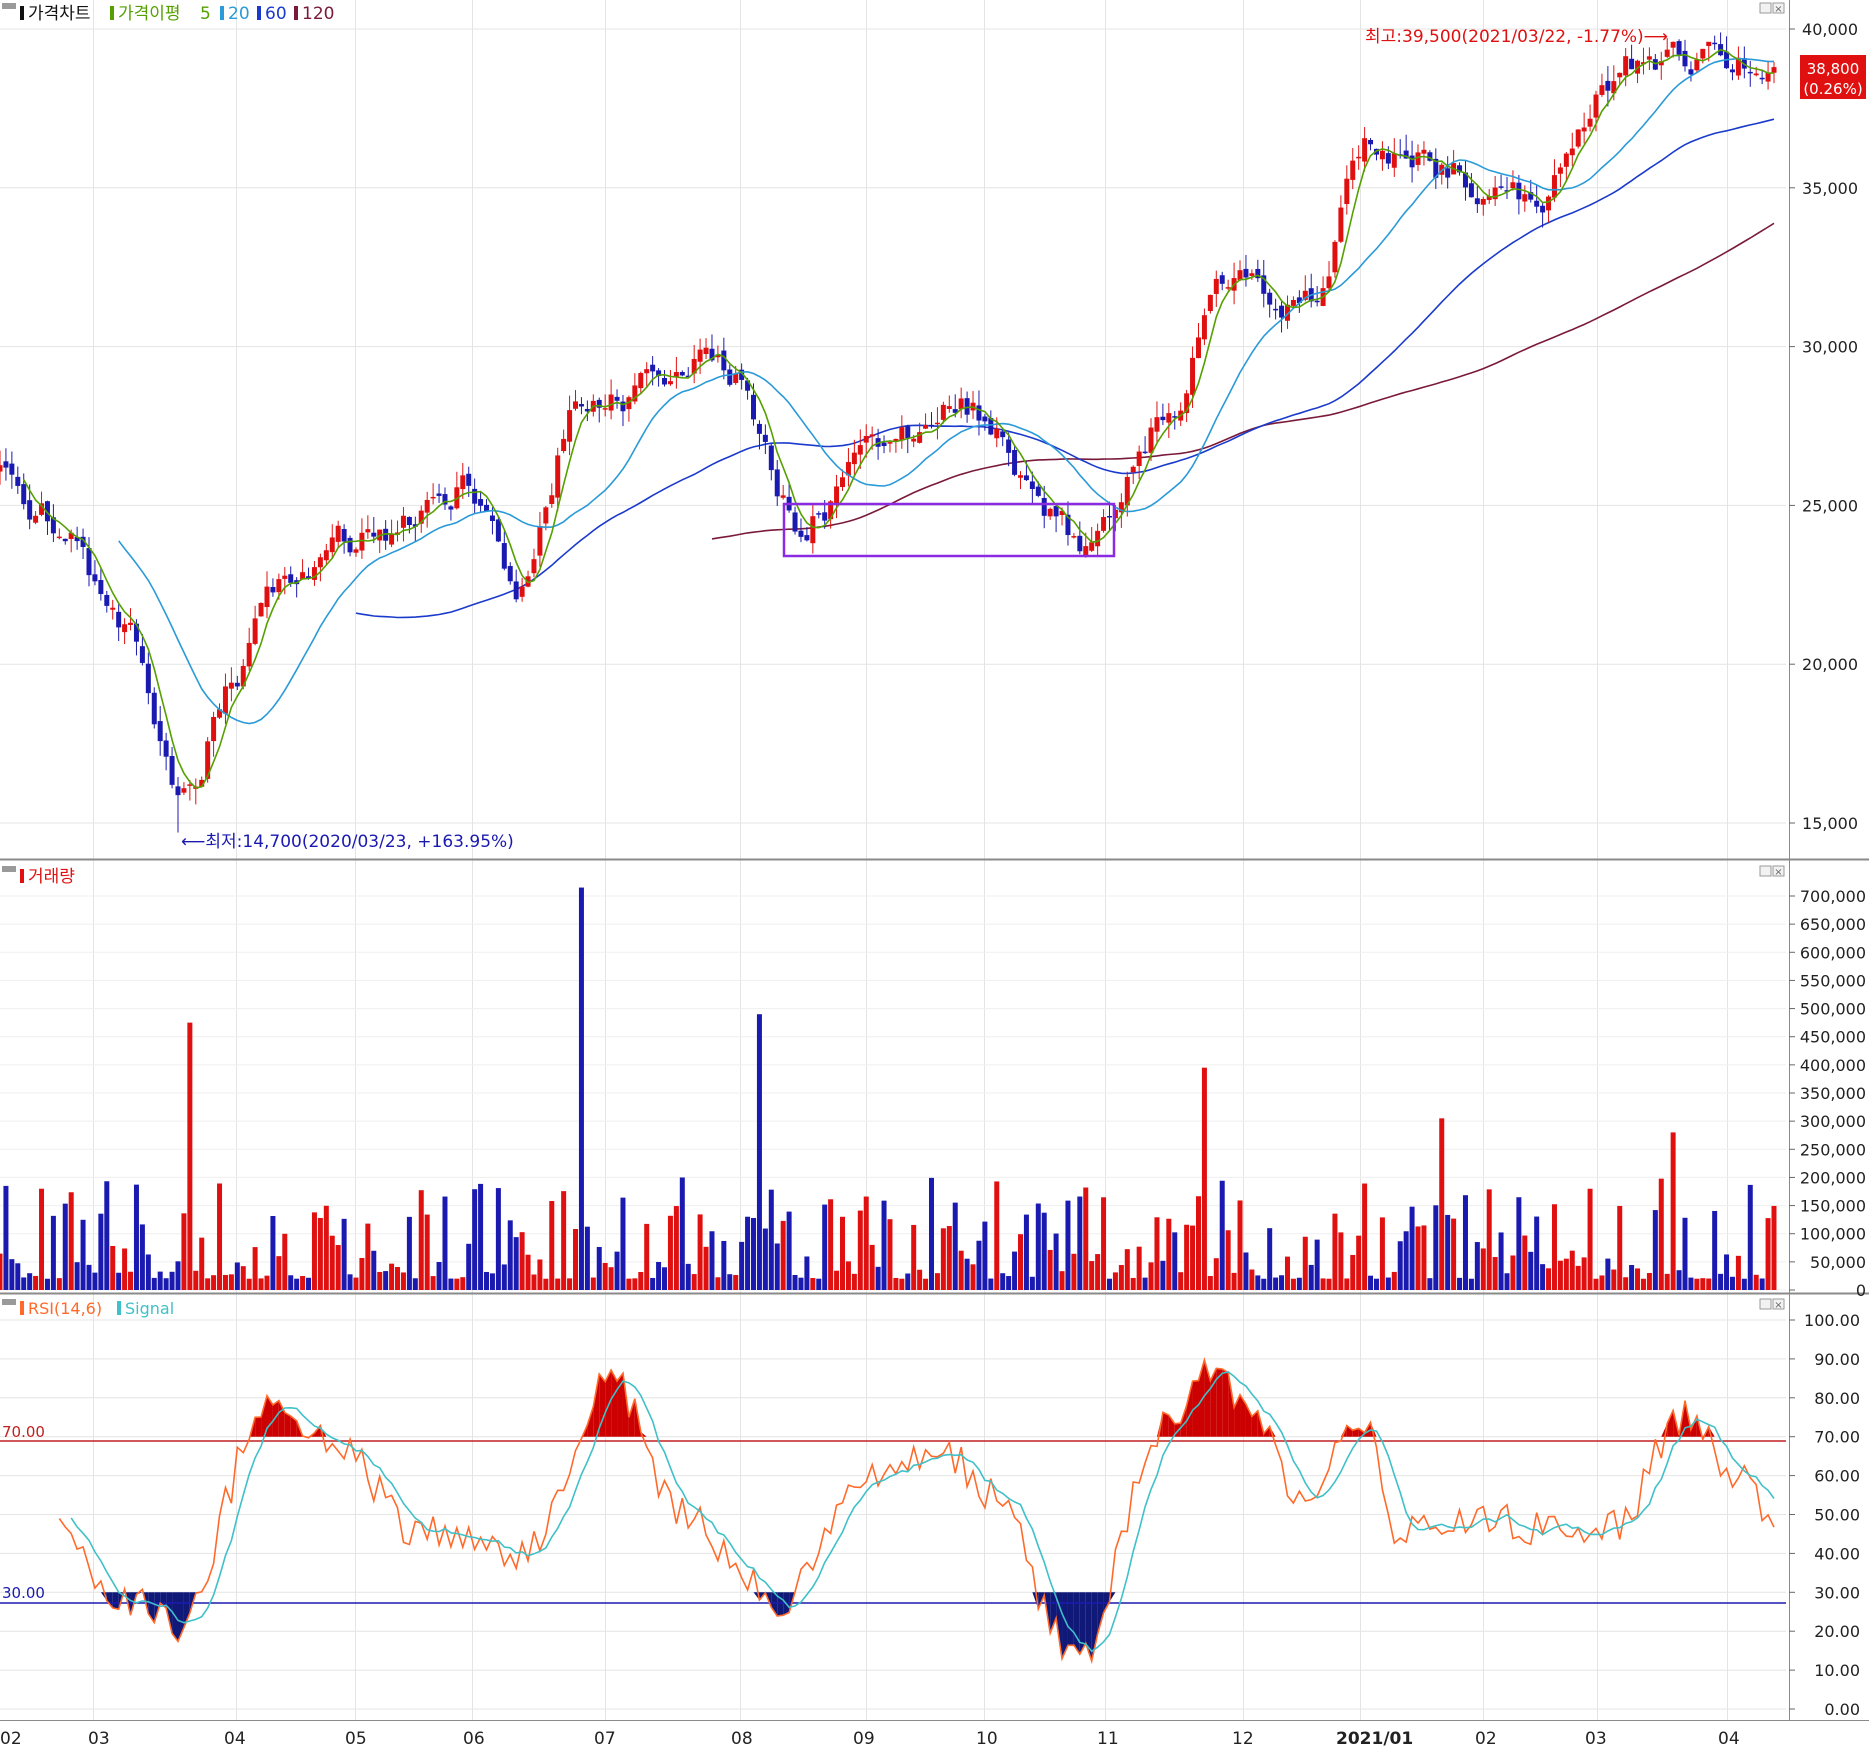  What do you see at coordinates (631, 1417) in the screenshot?
I see `rsi-overbought-fill` at bounding box center [631, 1417].